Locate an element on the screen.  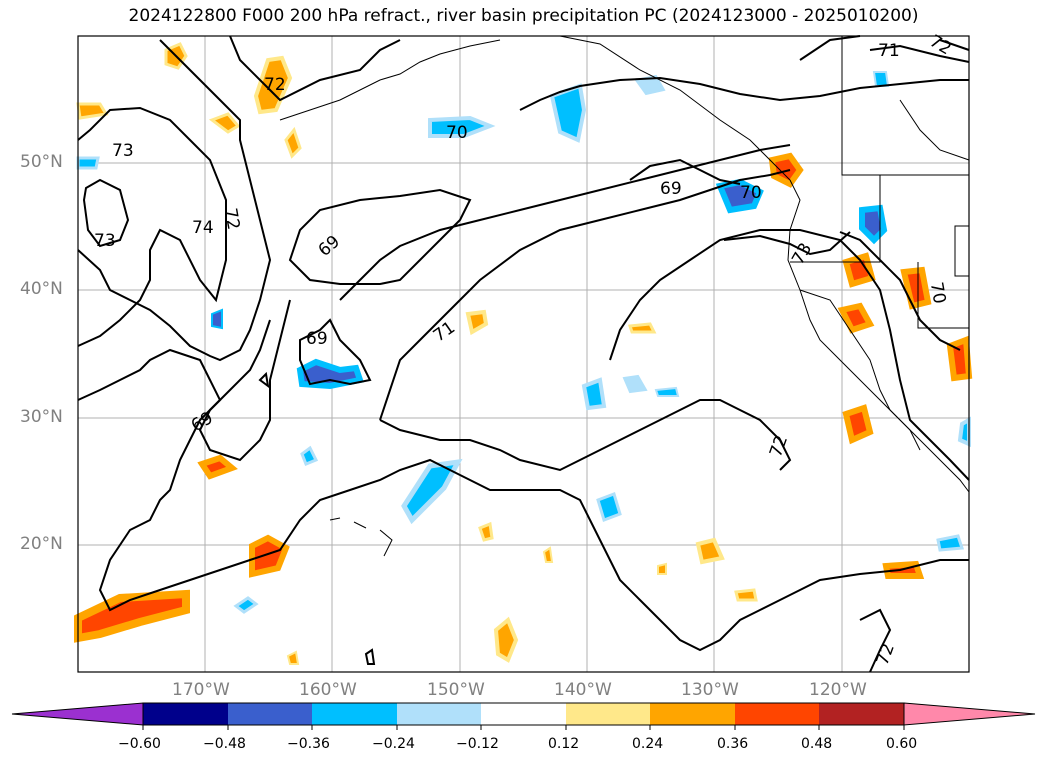
colorbar-tick-label: 0.48 is located at coordinates (817, 744).